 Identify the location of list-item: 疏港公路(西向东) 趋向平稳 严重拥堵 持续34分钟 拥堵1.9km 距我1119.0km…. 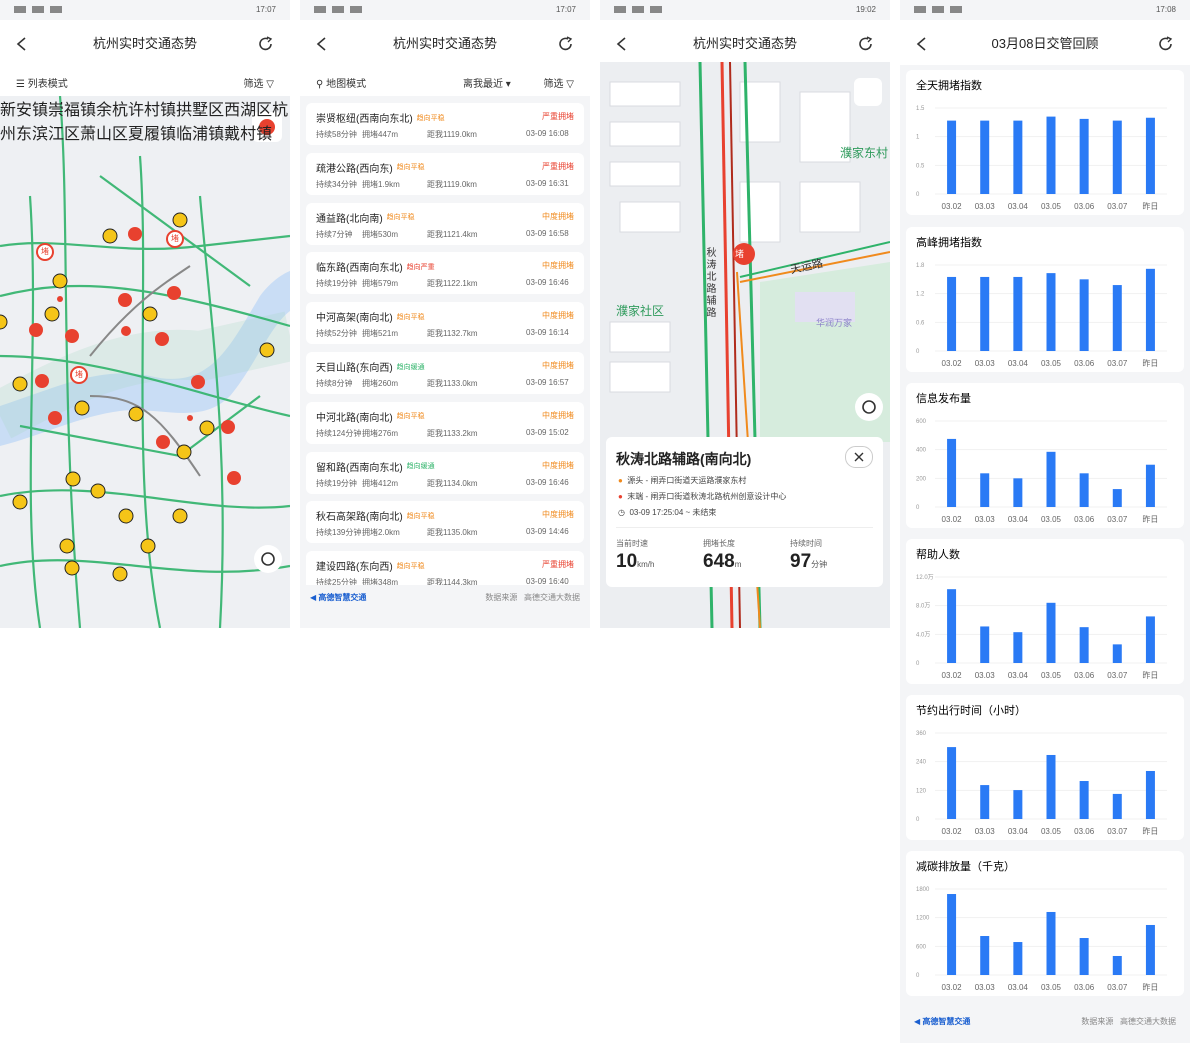
(445, 173).